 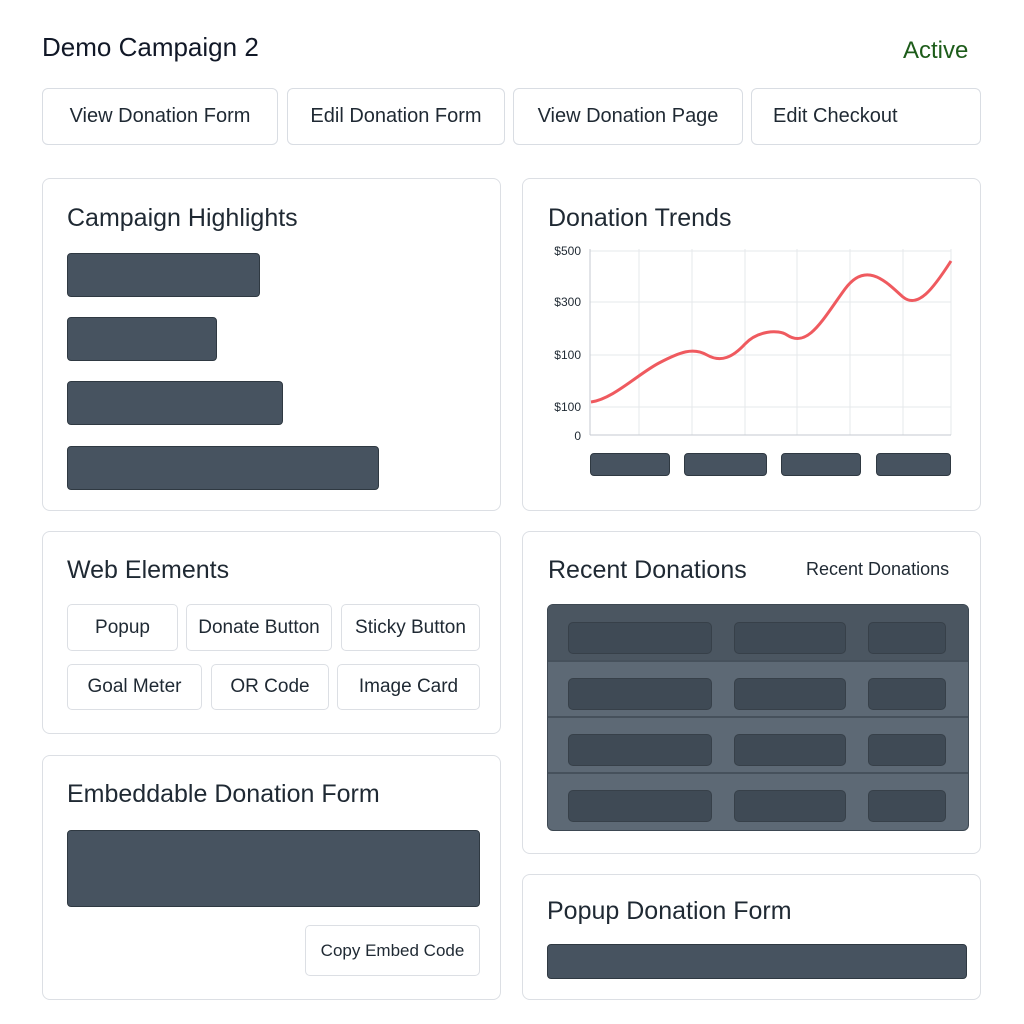 I want to click on edit-checkout-button: Edit Checkout, so click(x=866, y=116).